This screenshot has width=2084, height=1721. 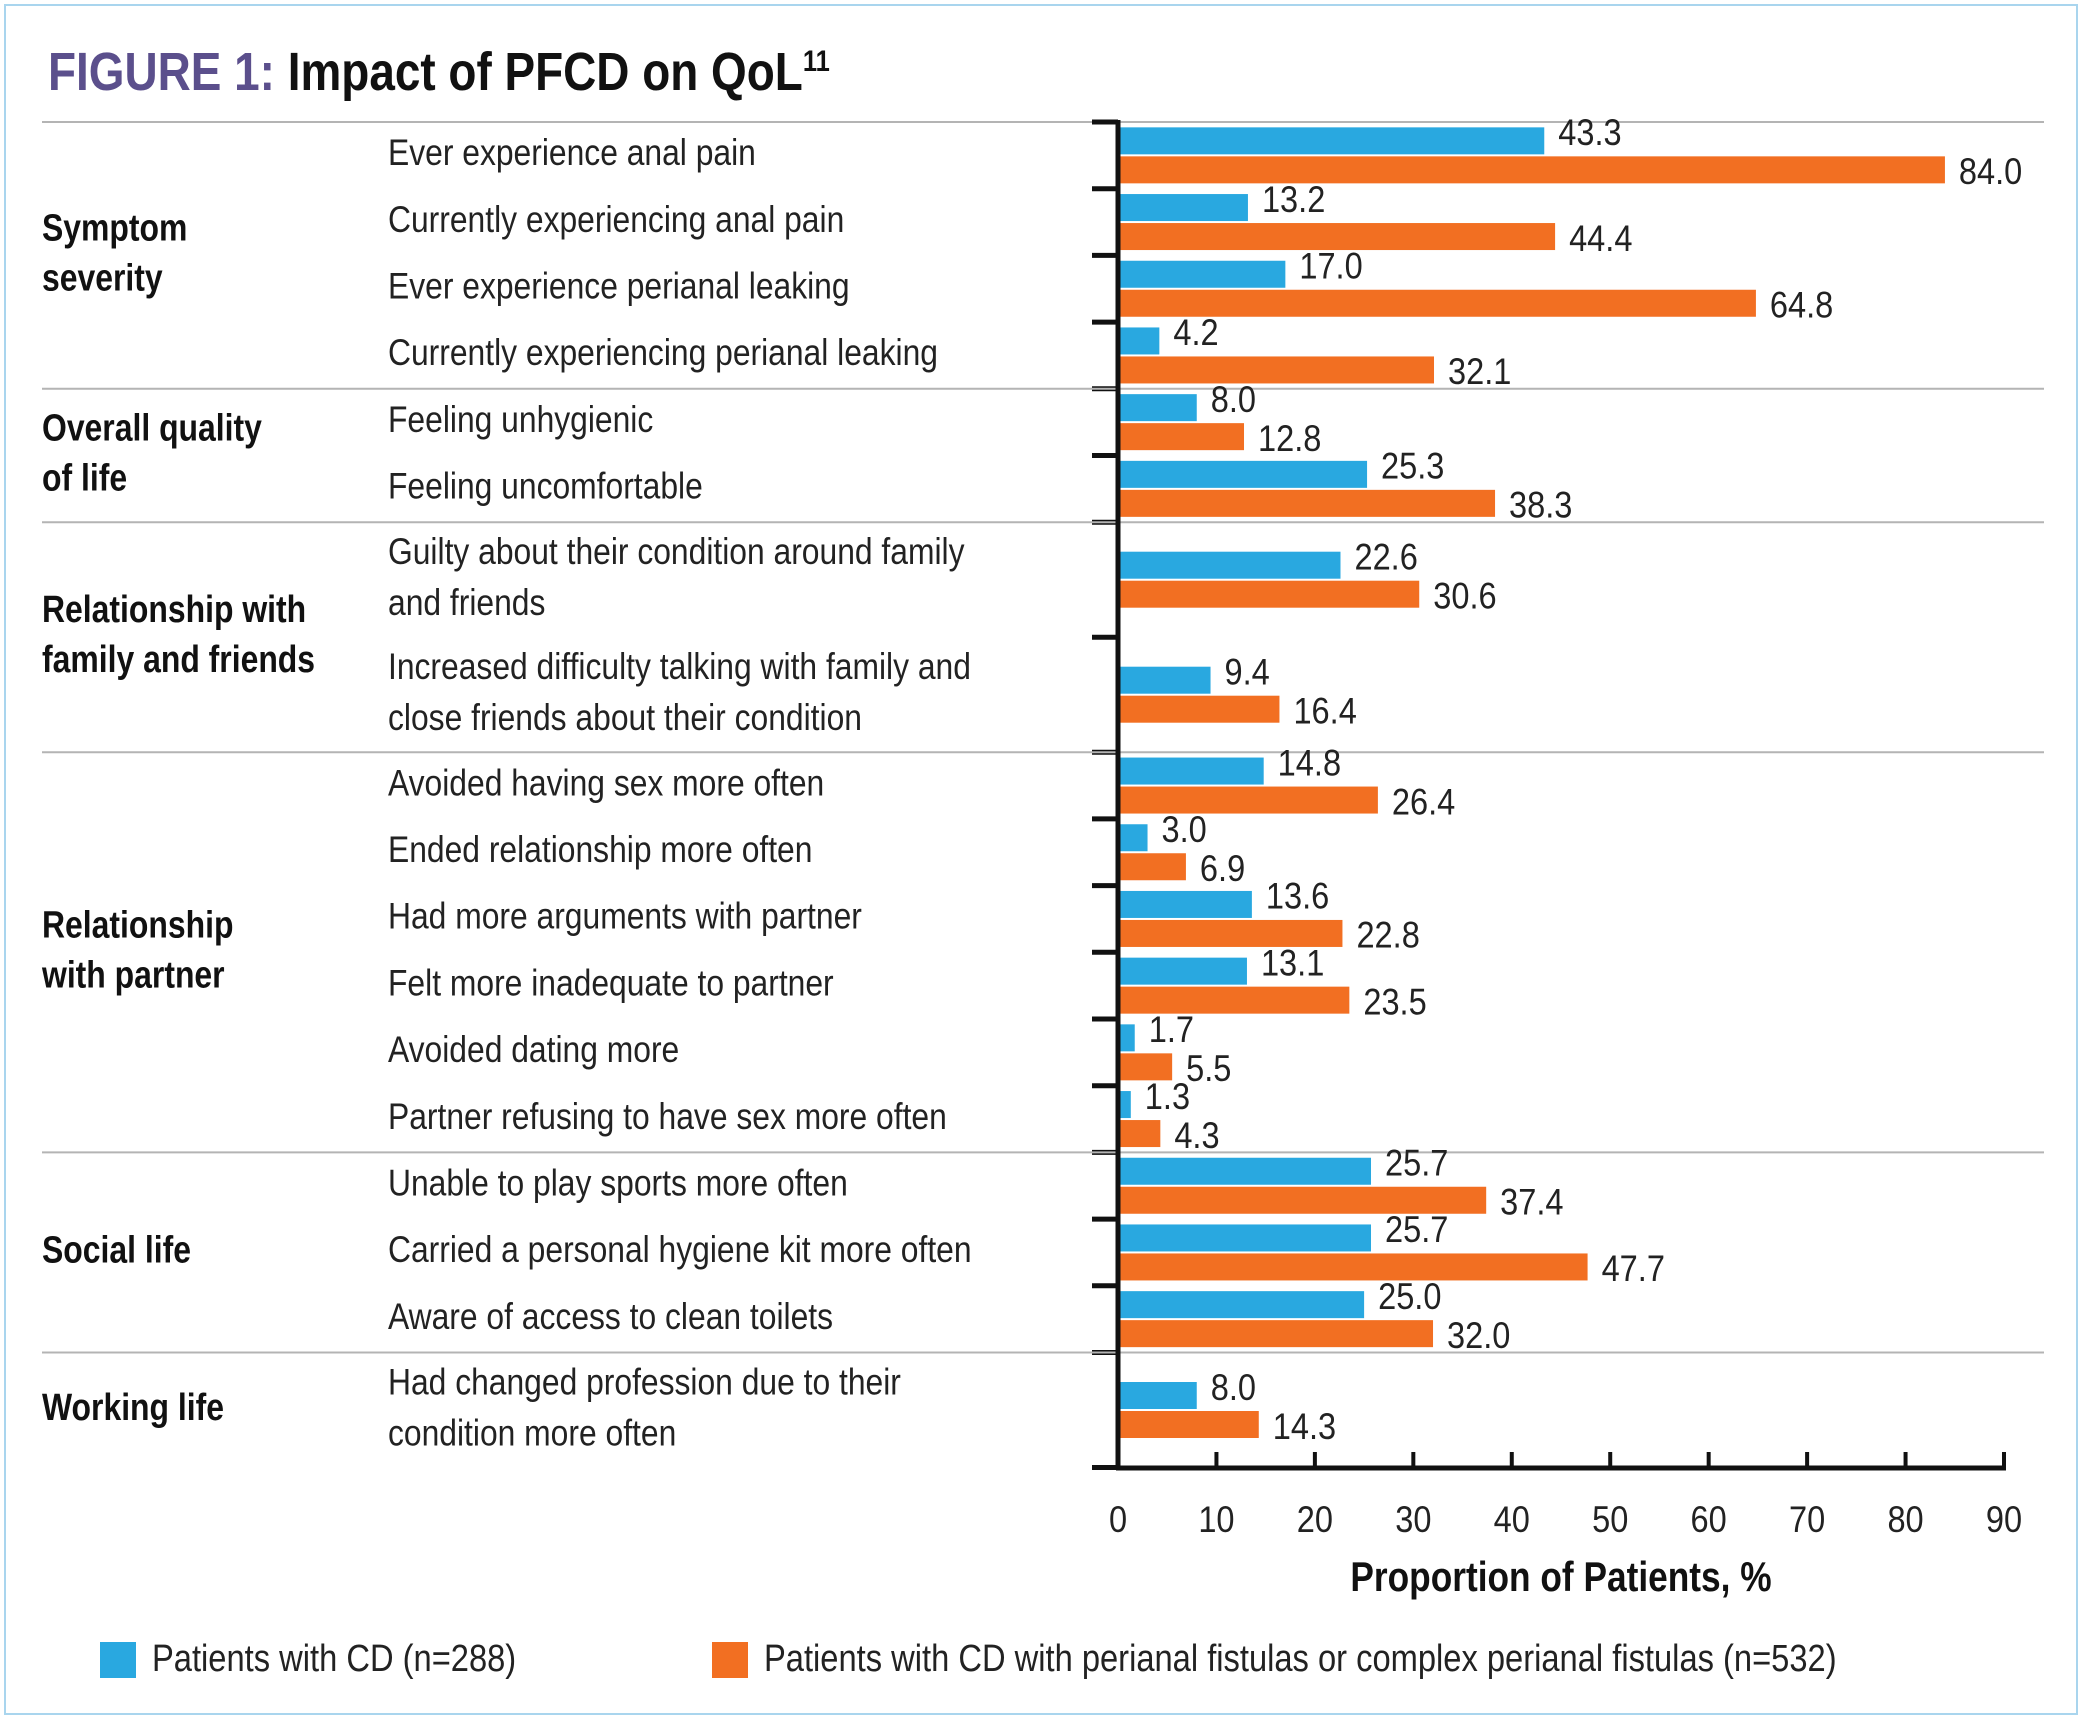 What do you see at coordinates (1196, 1135) in the screenshot?
I see `value-label-pf: 4.3` at bounding box center [1196, 1135].